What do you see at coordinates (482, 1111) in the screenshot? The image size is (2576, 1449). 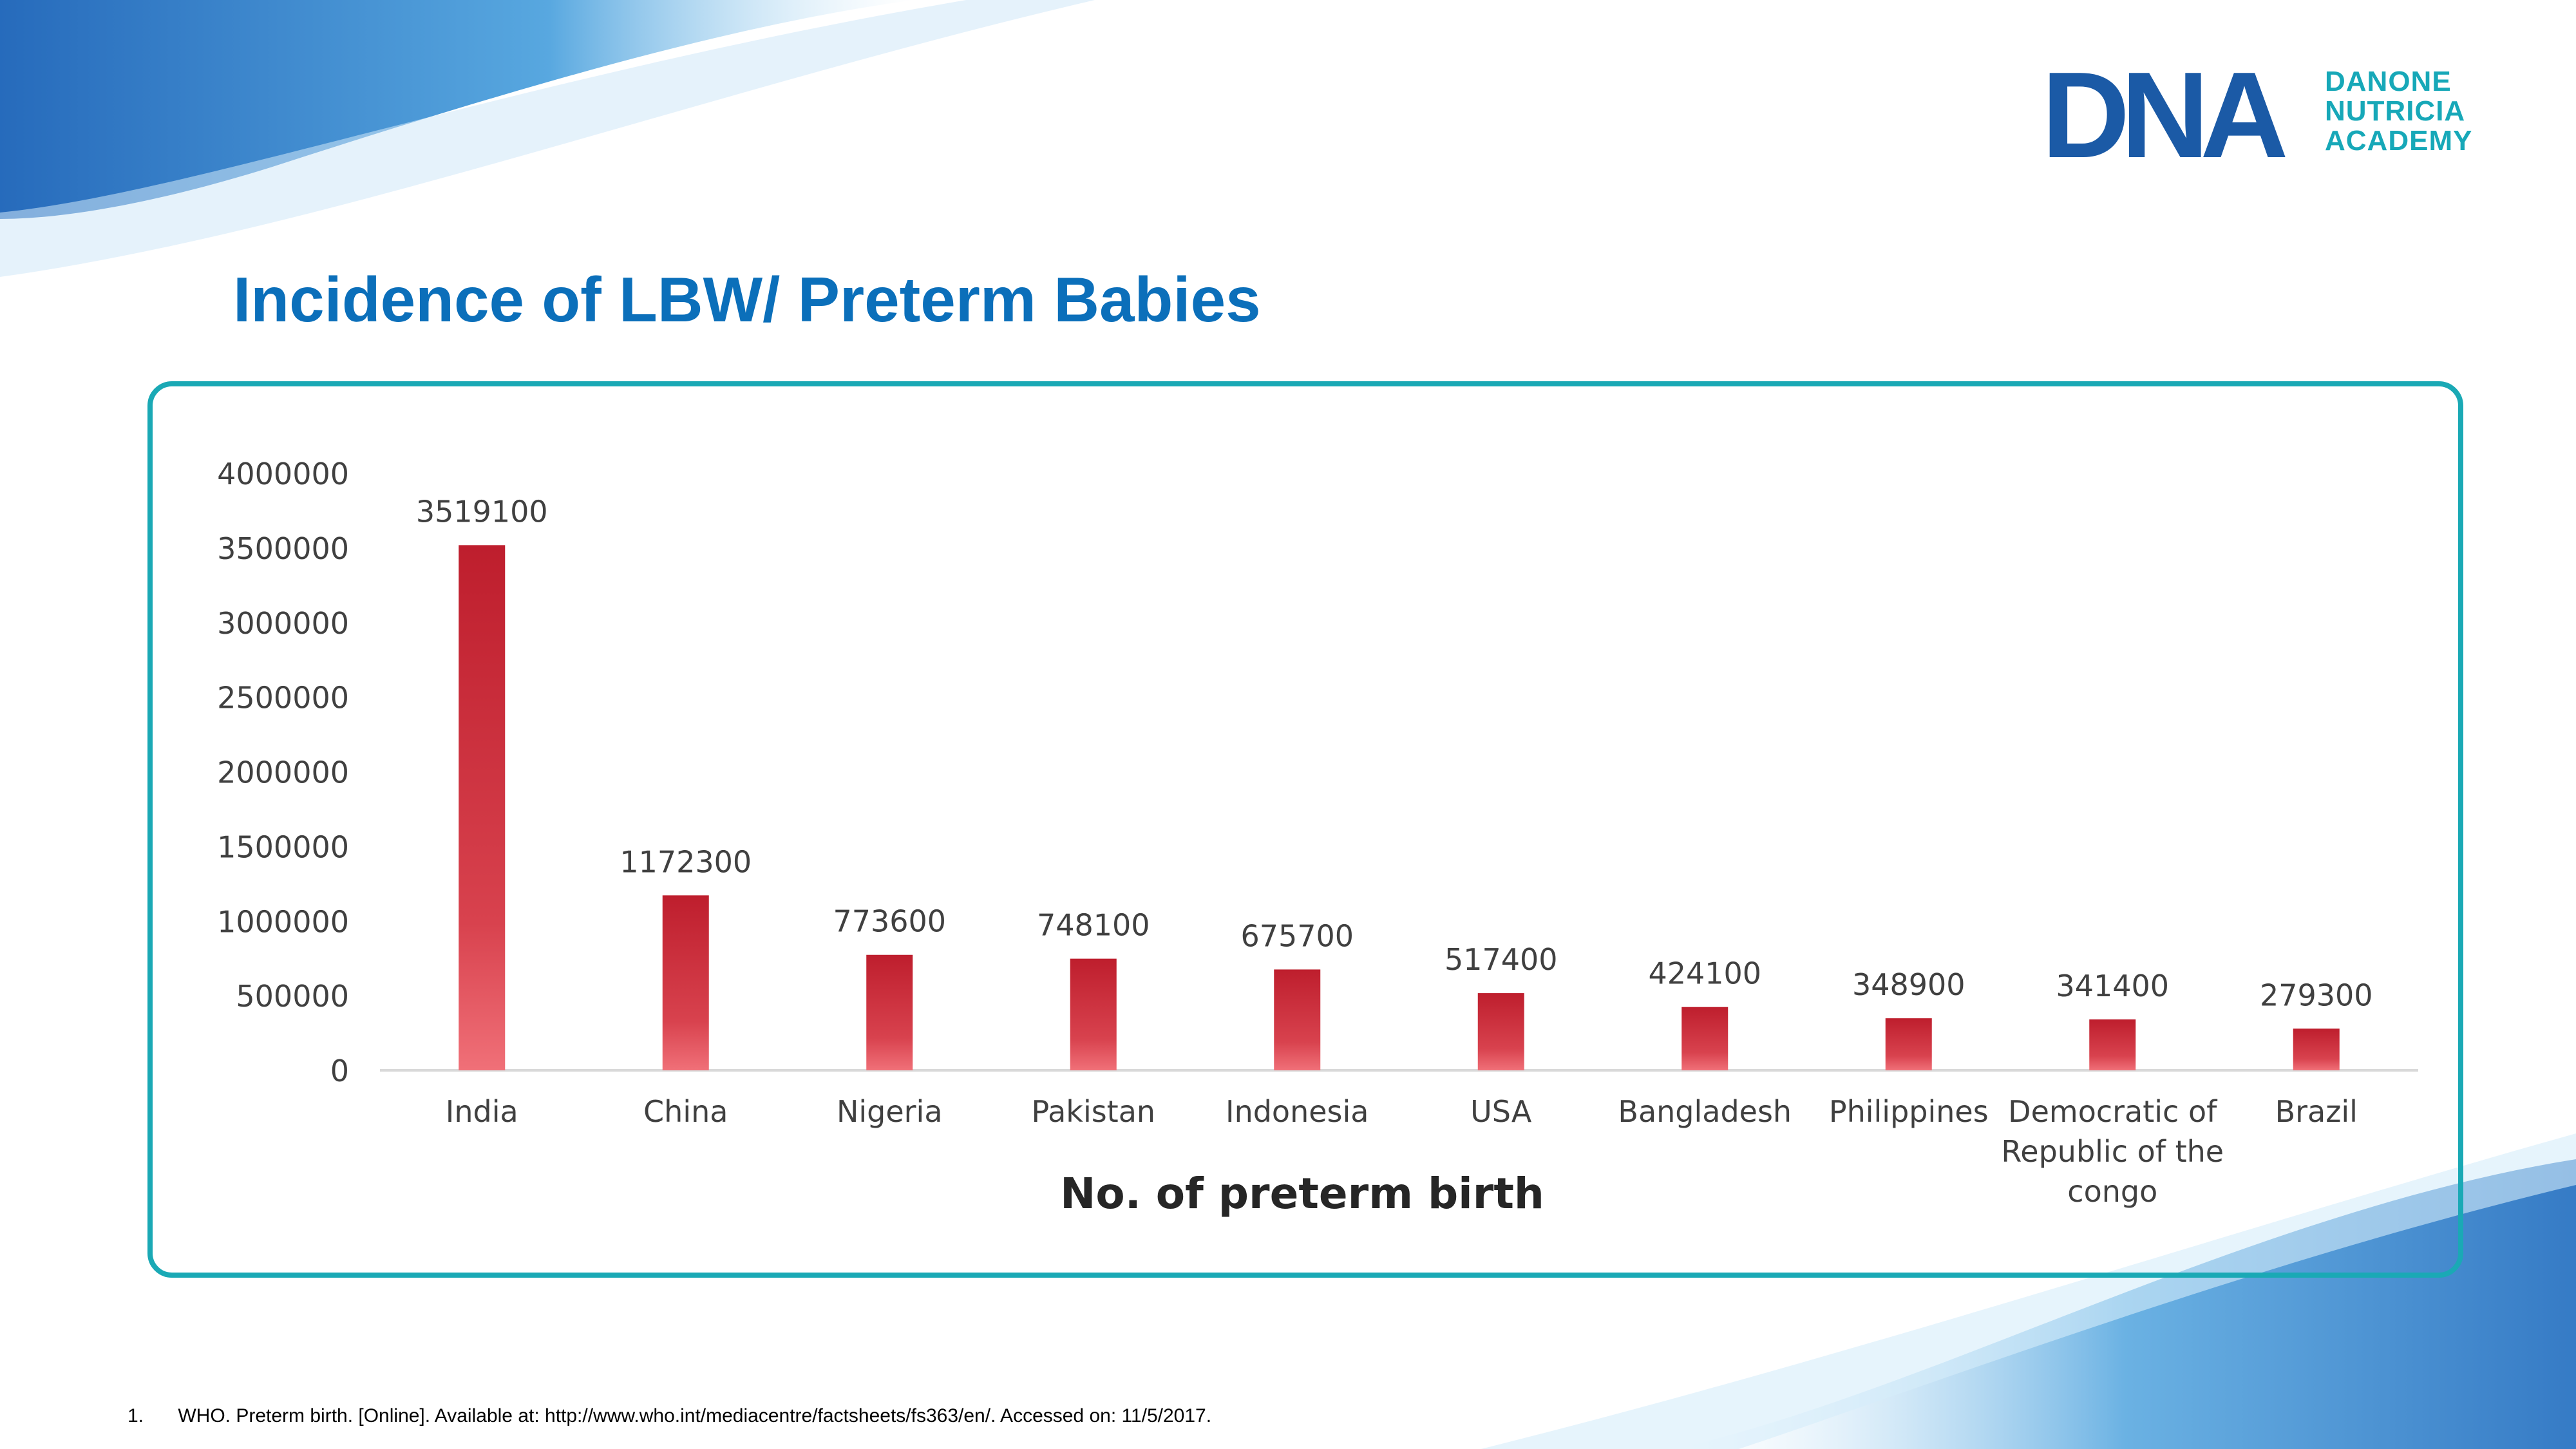 I see `category-label: India` at bounding box center [482, 1111].